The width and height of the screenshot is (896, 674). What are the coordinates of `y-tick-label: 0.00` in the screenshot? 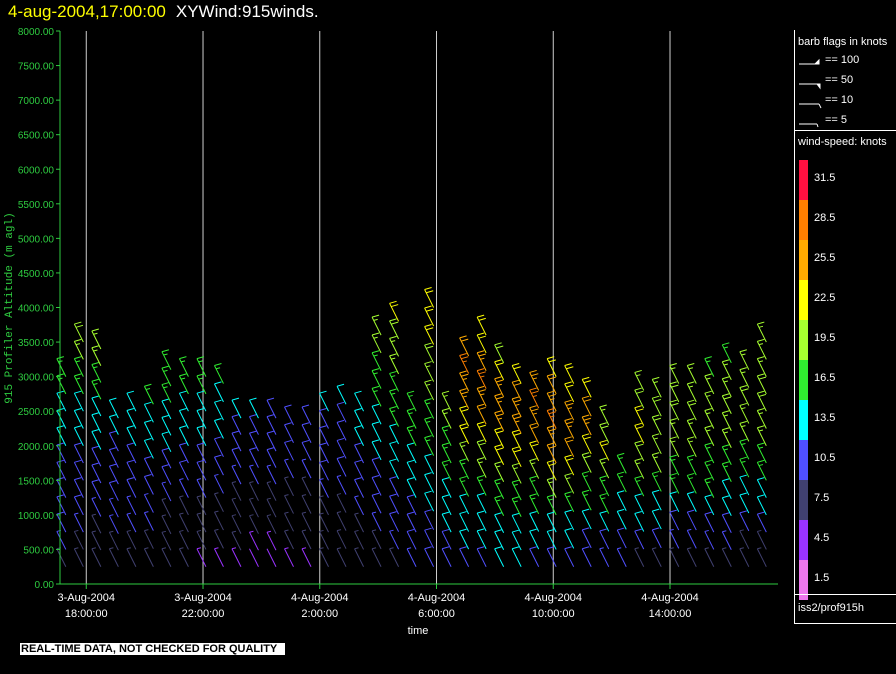 It's located at (45, 585).